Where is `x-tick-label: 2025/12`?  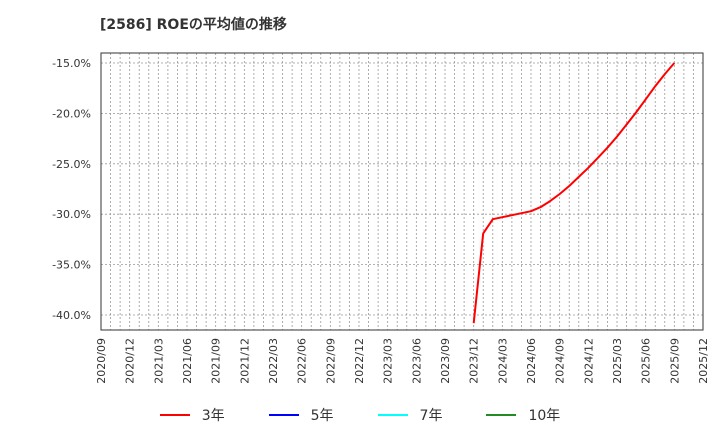 x-tick-label: 2025/12 is located at coordinates (703, 361).